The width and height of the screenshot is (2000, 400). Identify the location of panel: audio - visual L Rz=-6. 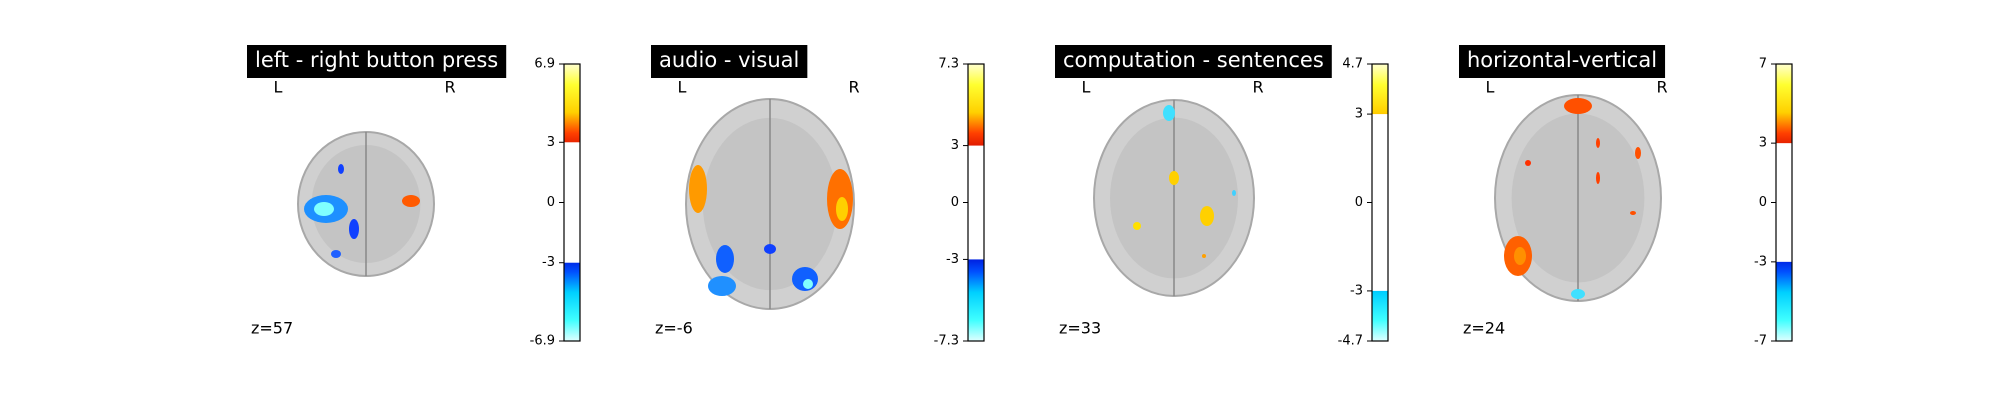
(755, 191).